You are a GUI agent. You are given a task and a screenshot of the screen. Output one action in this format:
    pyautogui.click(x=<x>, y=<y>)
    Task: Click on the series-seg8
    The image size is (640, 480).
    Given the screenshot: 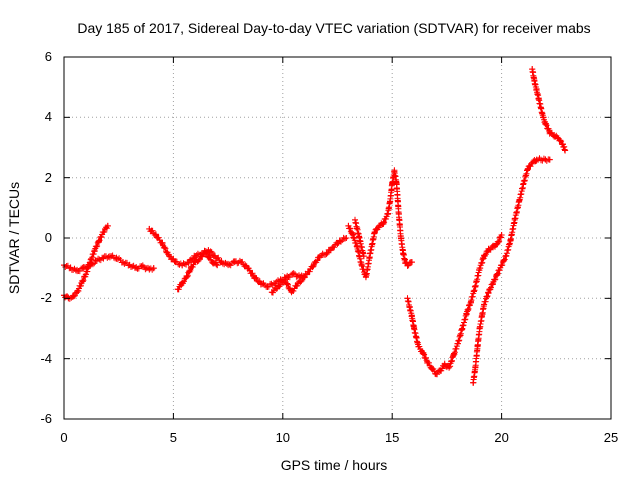 What is the action you would take?
    pyautogui.click(x=454, y=304)
    